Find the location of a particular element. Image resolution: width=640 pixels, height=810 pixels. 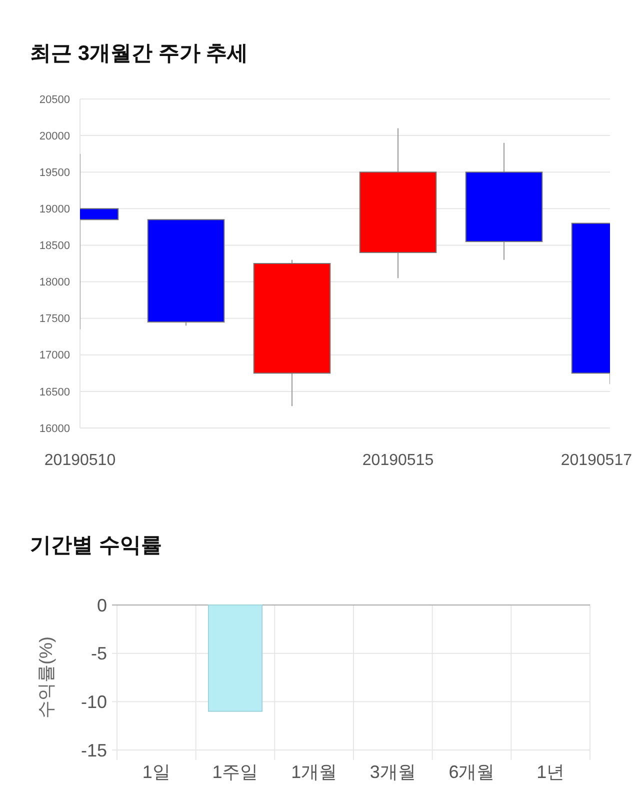

y-axis-title: 수익률(%) is located at coordinates (46, 677).